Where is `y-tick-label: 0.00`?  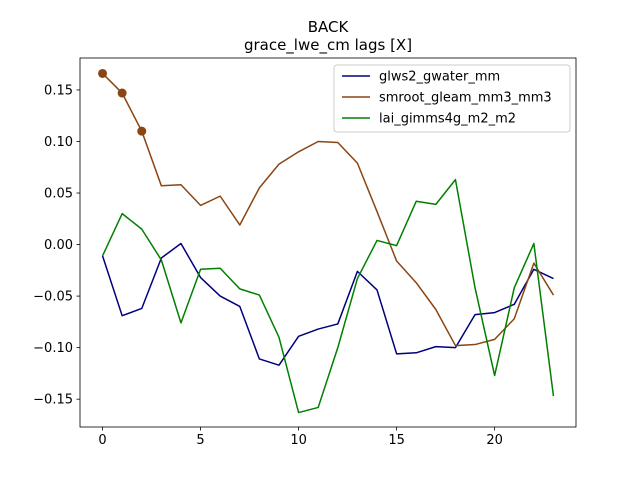 y-tick-label: 0.00 is located at coordinates (58, 245).